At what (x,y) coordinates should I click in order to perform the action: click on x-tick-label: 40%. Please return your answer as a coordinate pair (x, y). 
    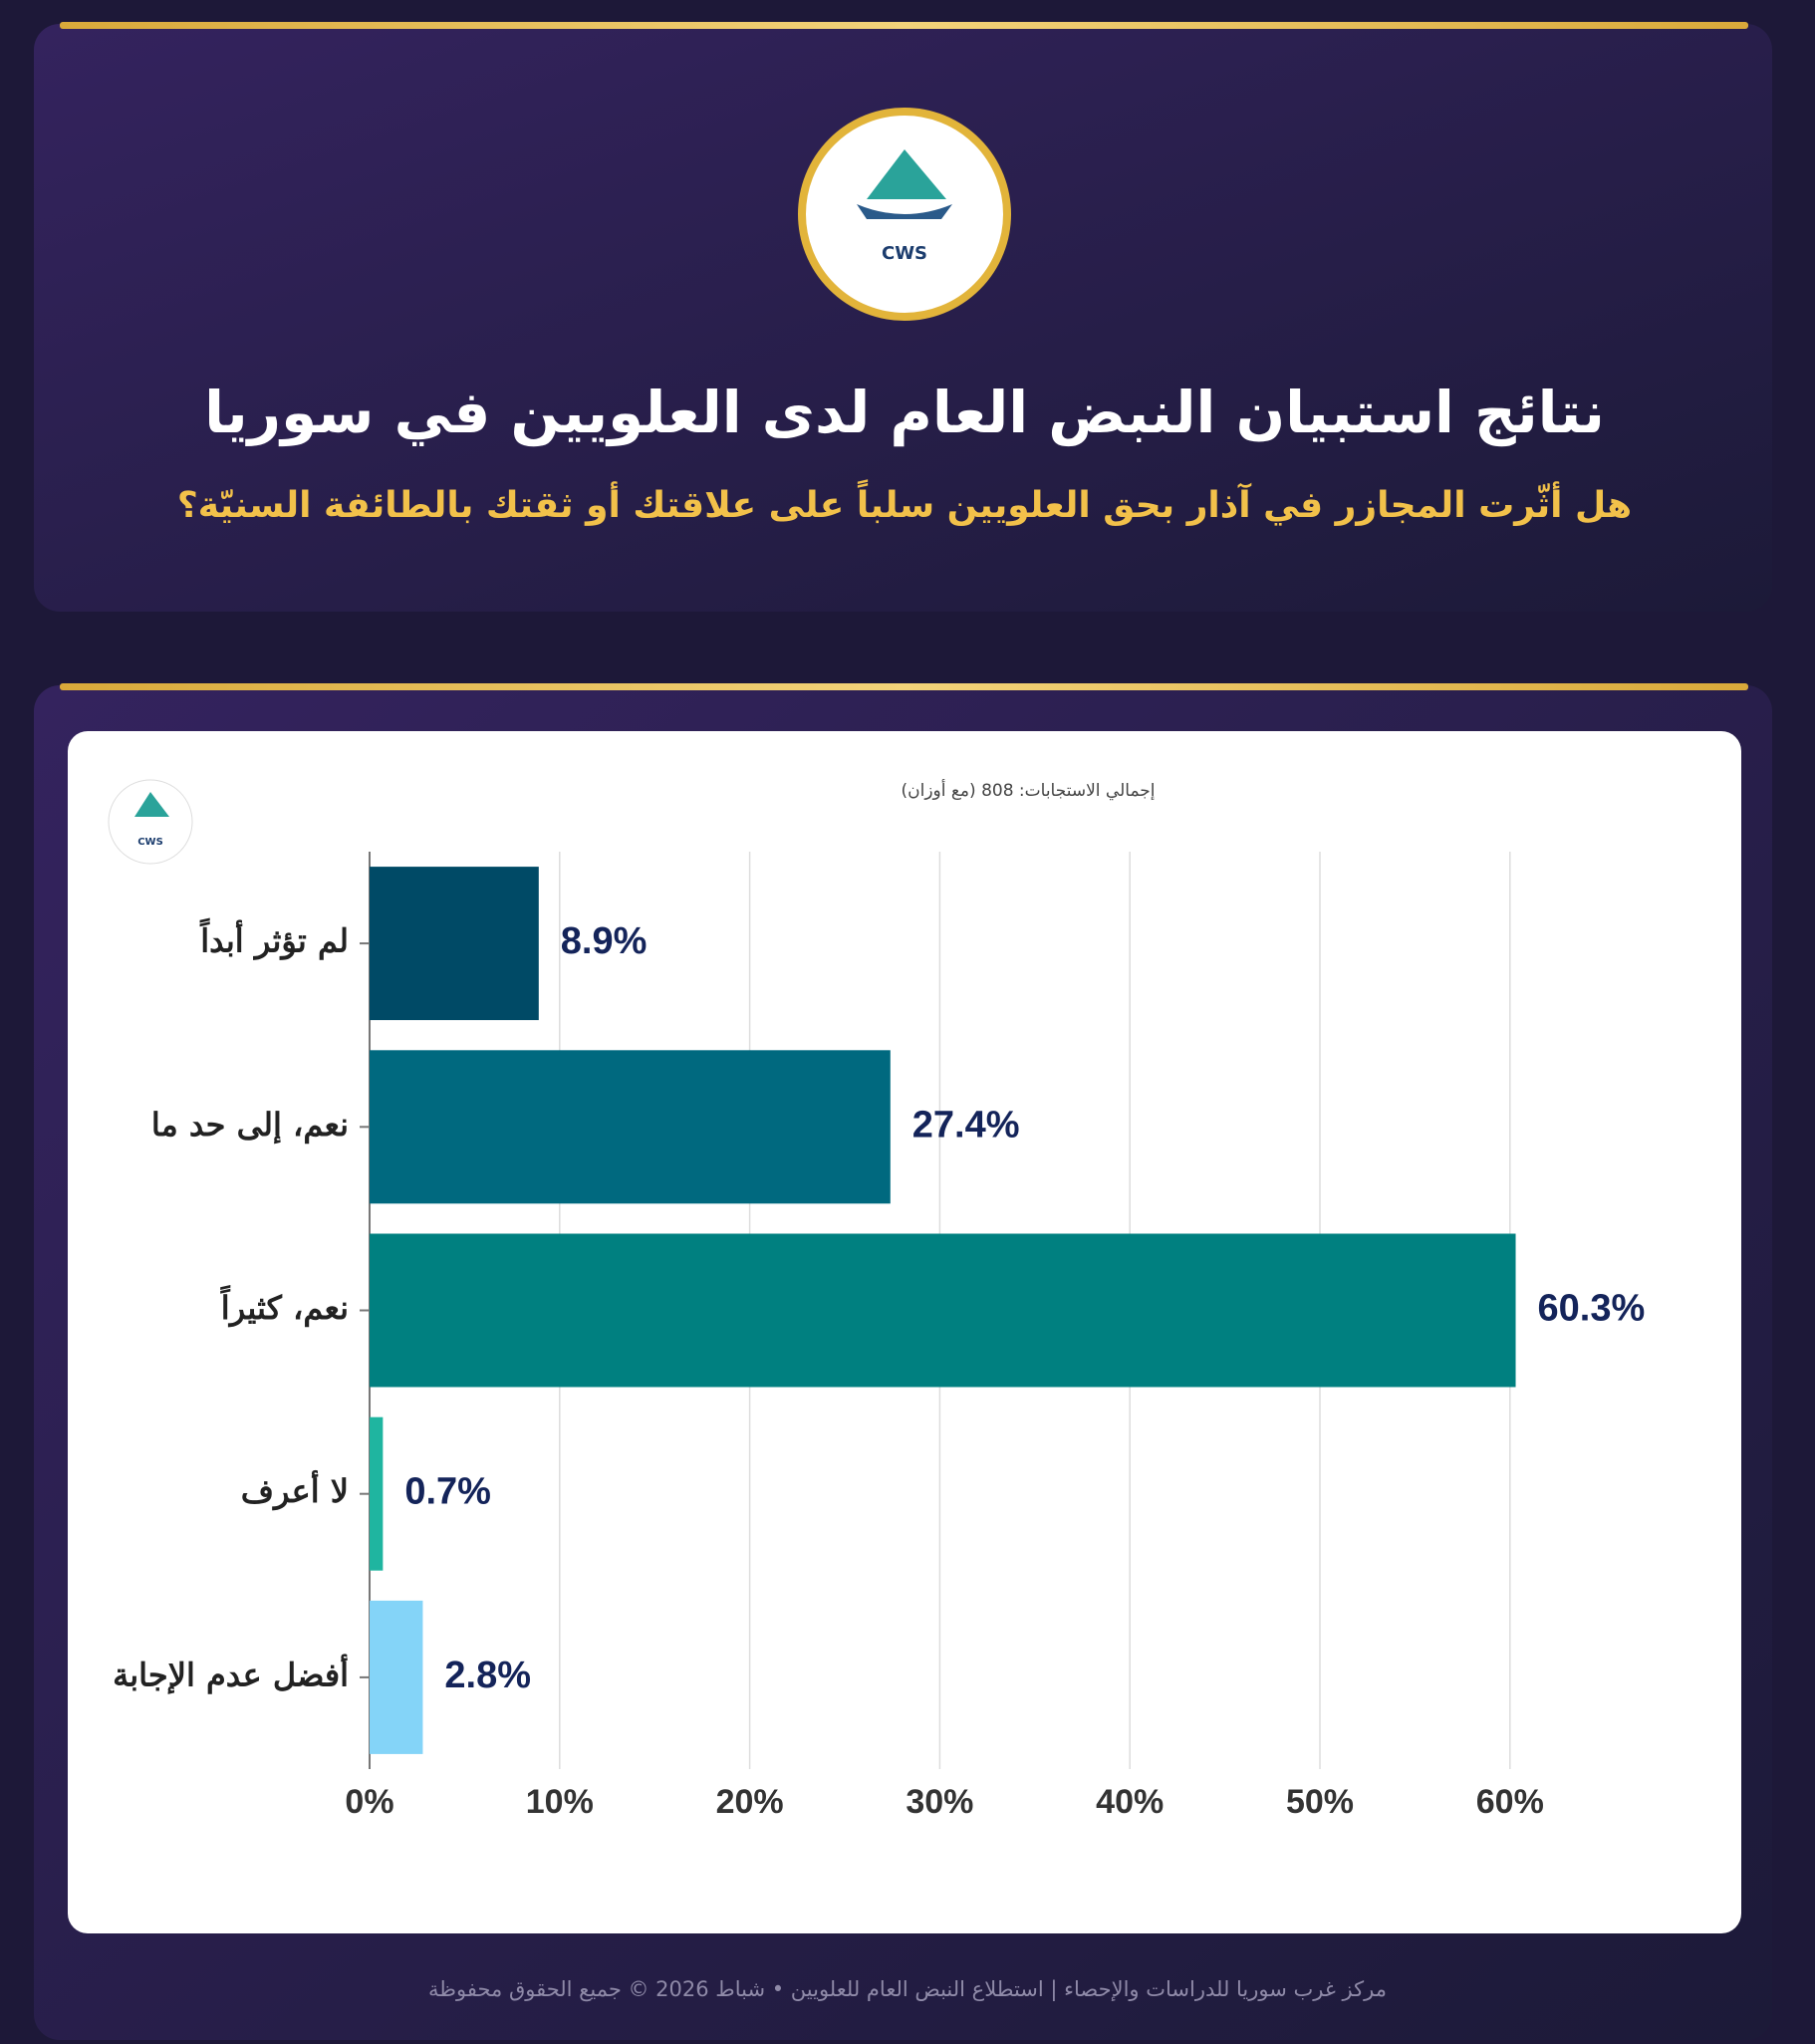
    Looking at the image, I should click on (1130, 1802).